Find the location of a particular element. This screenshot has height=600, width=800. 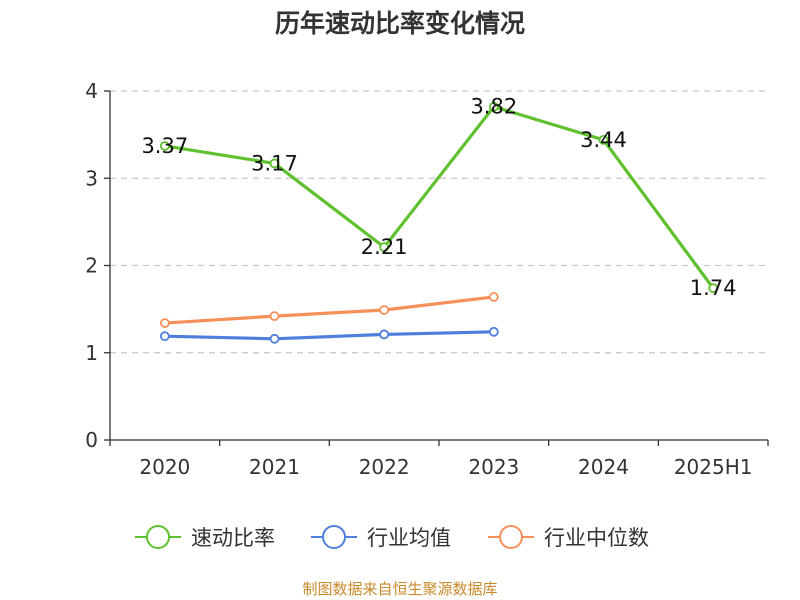

y-tick-label-1: 1 is located at coordinates (91, 353).